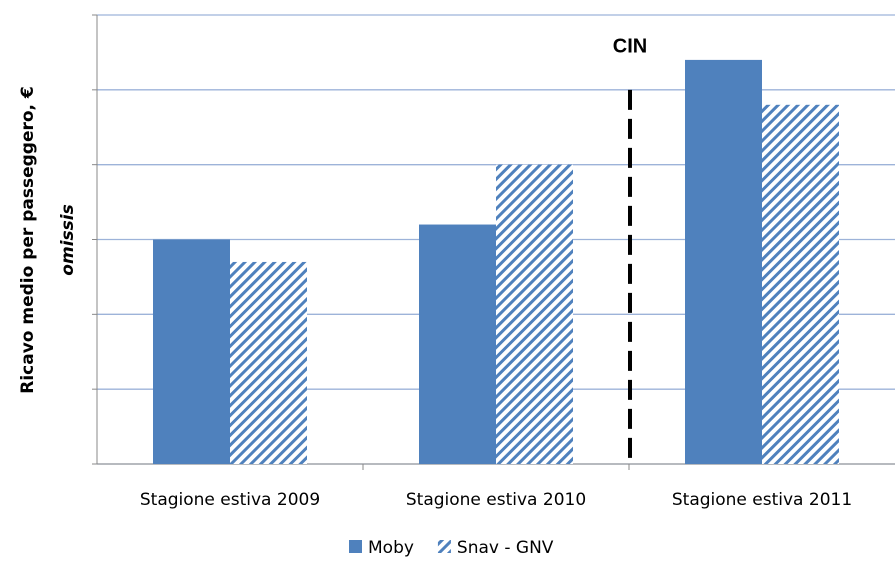  Describe the element at coordinates (28, 240) in the screenshot. I see `y-axis-label: Ricavo medio per passeggero, €` at that location.